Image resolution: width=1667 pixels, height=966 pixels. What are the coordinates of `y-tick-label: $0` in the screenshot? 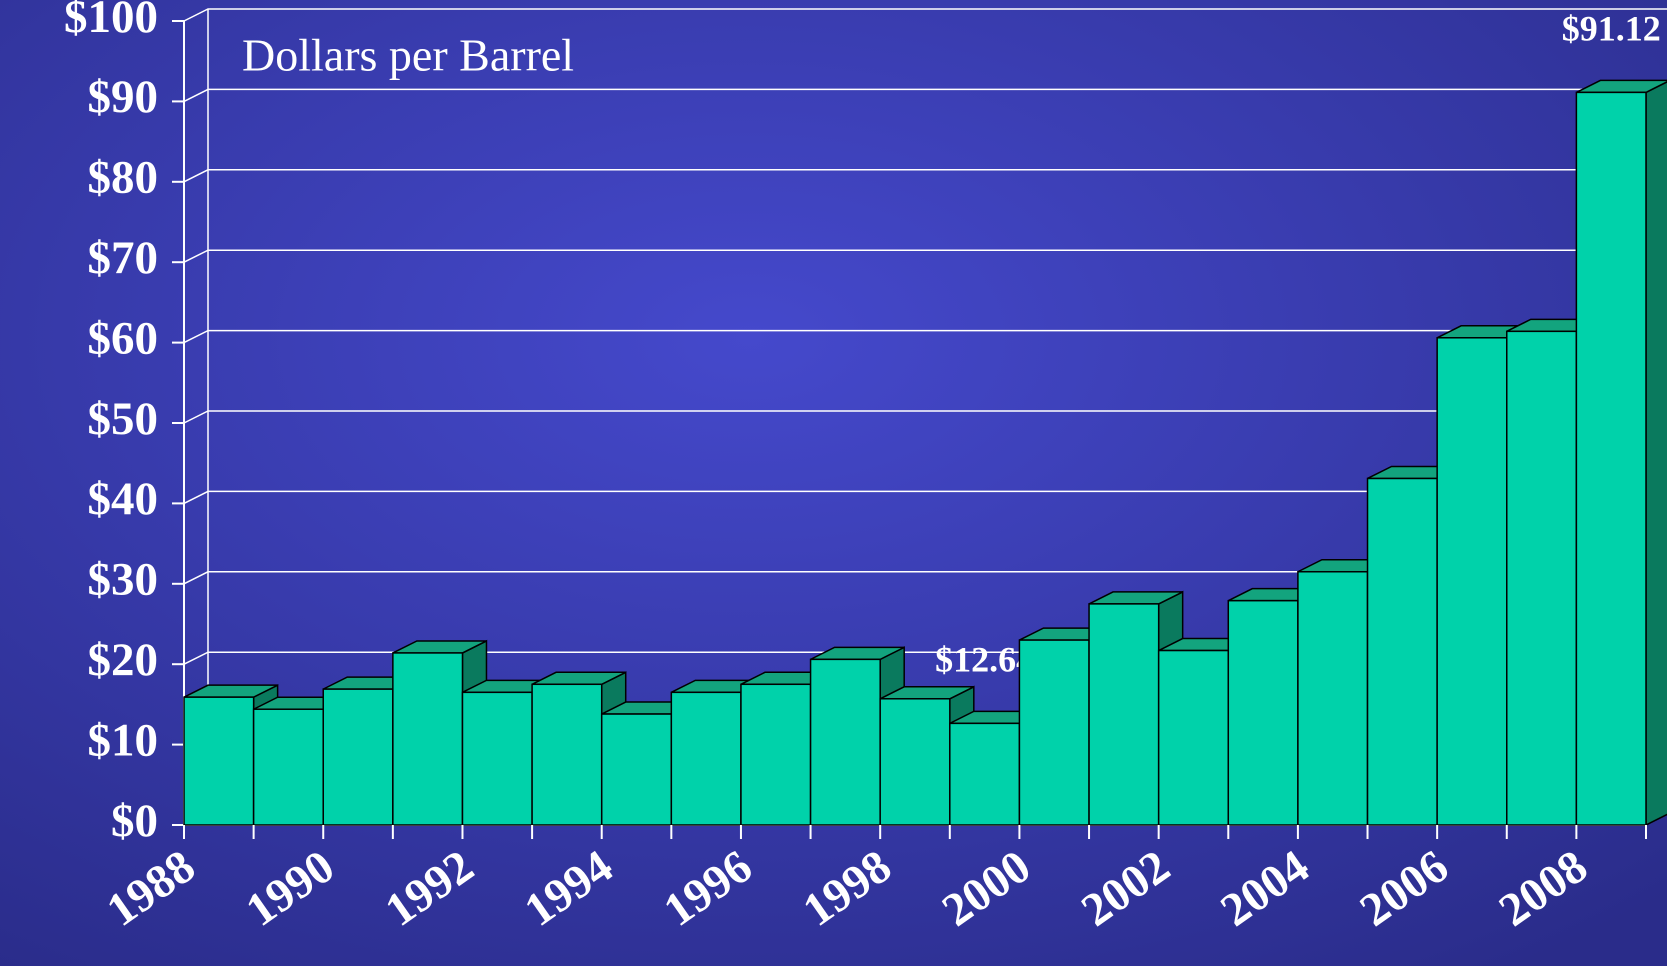 It's located at (134, 821).